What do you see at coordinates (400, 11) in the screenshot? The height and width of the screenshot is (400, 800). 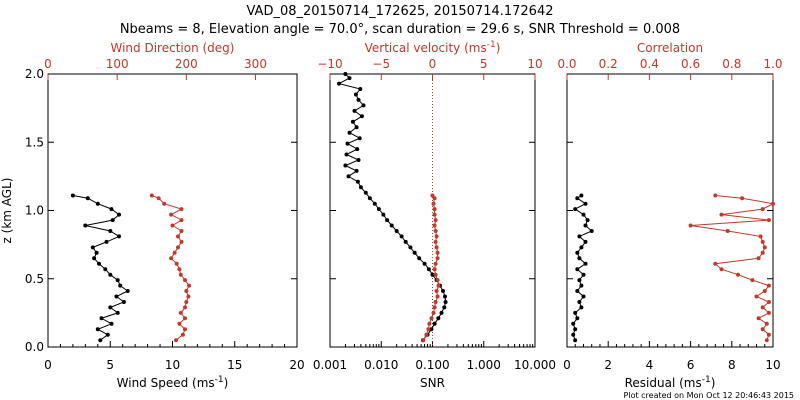 I see `chart-title: VAD_08_20150714_172625, 20150714.172642` at bounding box center [400, 11].